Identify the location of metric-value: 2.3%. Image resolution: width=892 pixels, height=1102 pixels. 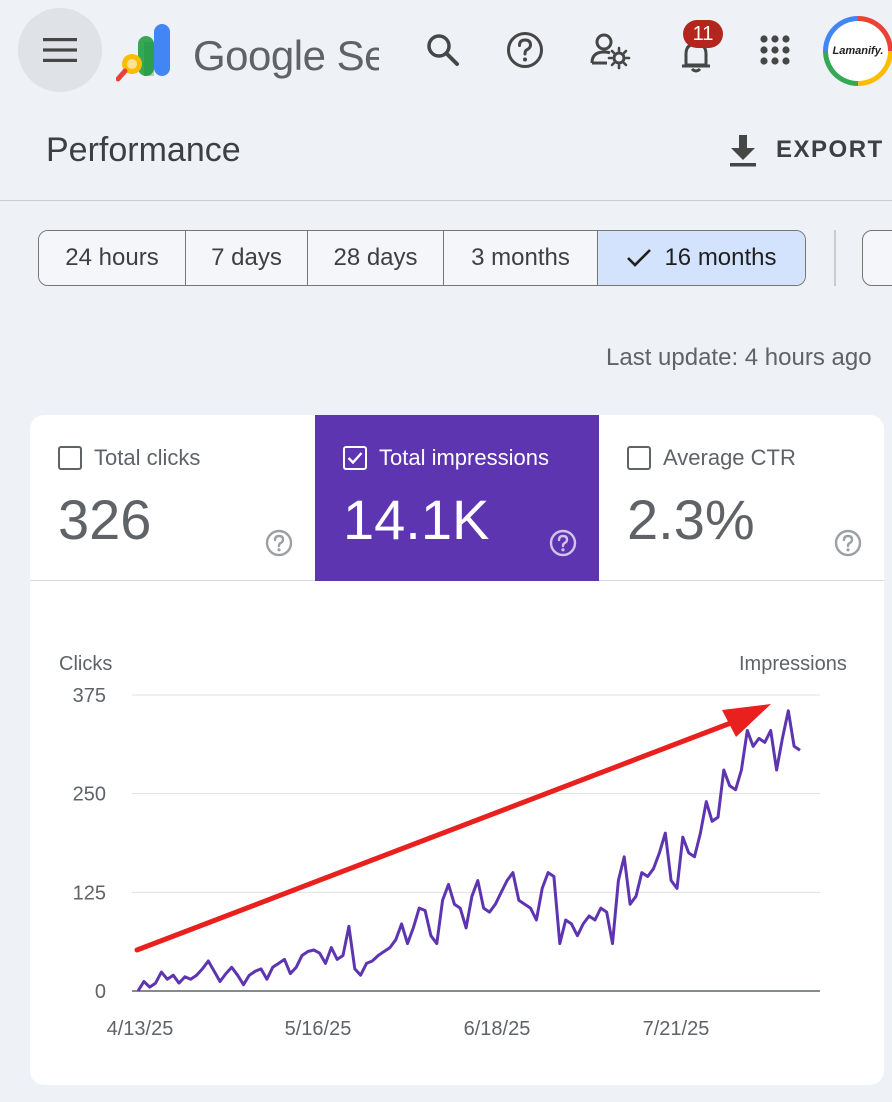
(691, 519).